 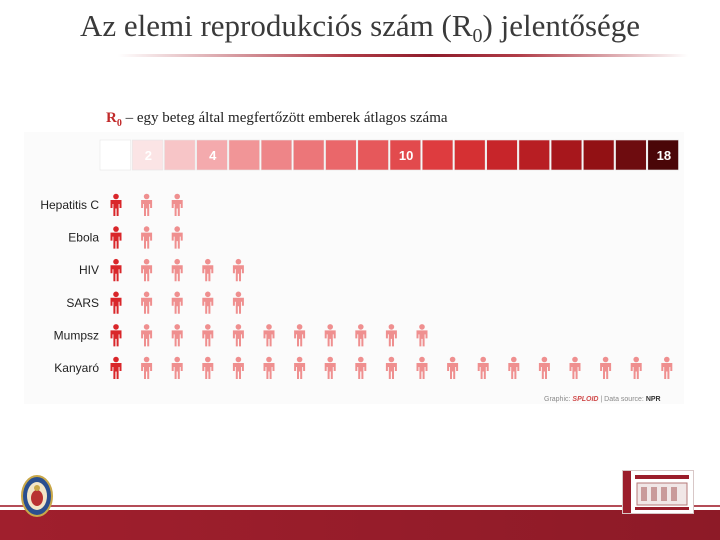 What do you see at coordinates (403, 55) in the screenshot?
I see `title-divider` at bounding box center [403, 55].